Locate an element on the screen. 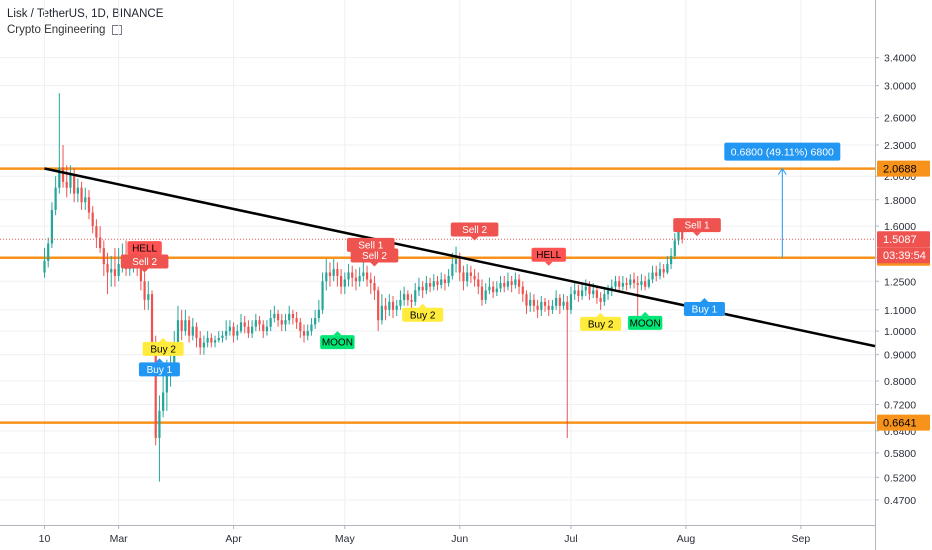  signal-text: HELL is located at coordinates (144, 249).